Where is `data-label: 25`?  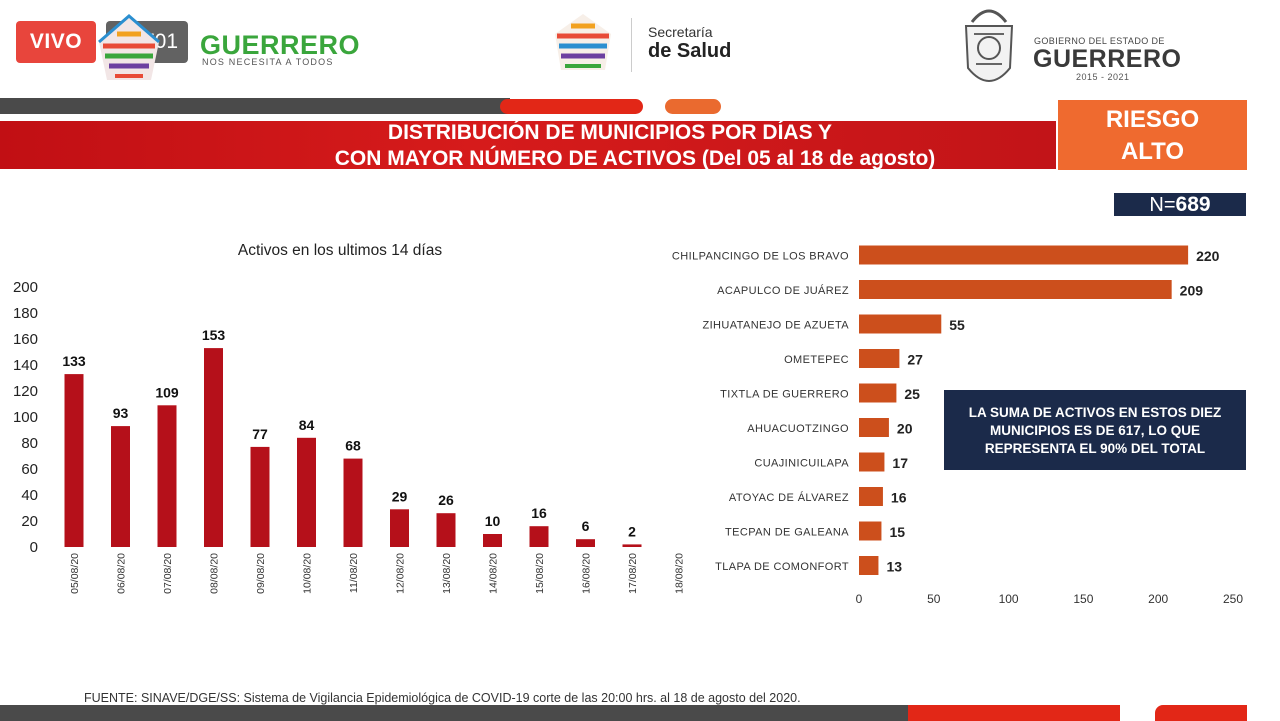 data-label: 25 is located at coordinates (912, 394).